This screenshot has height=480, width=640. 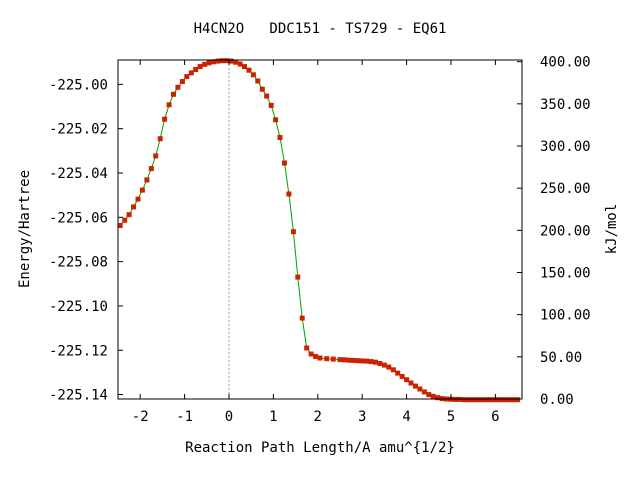 What do you see at coordinates (78, 218) in the screenshot?
I see `y-tick-label: -225.06` at bounding box center [78, 218].